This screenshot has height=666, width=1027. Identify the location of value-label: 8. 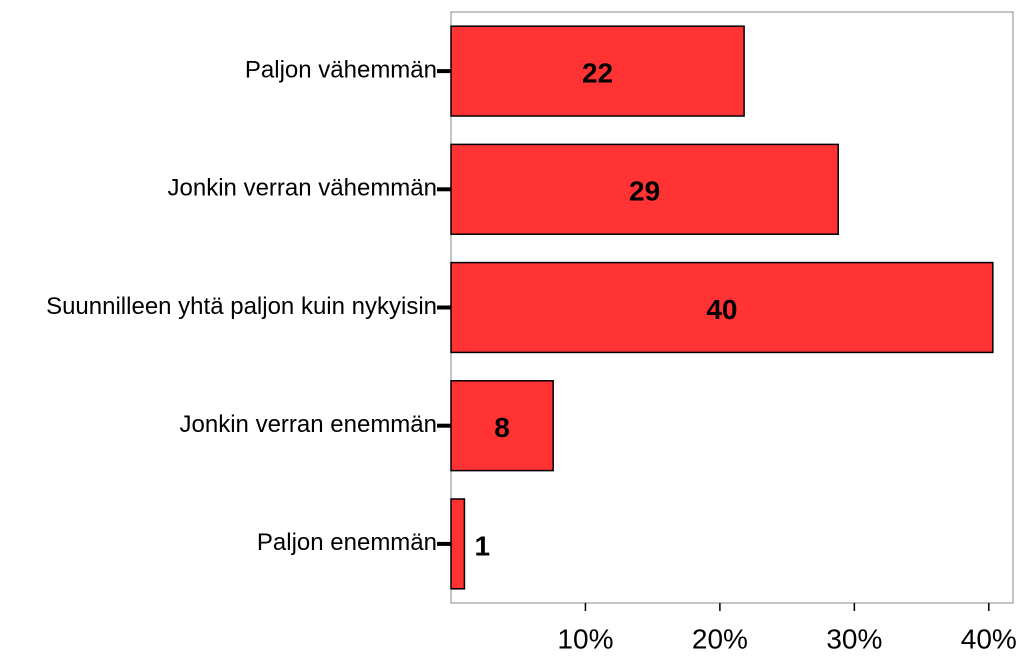
(502, 427).